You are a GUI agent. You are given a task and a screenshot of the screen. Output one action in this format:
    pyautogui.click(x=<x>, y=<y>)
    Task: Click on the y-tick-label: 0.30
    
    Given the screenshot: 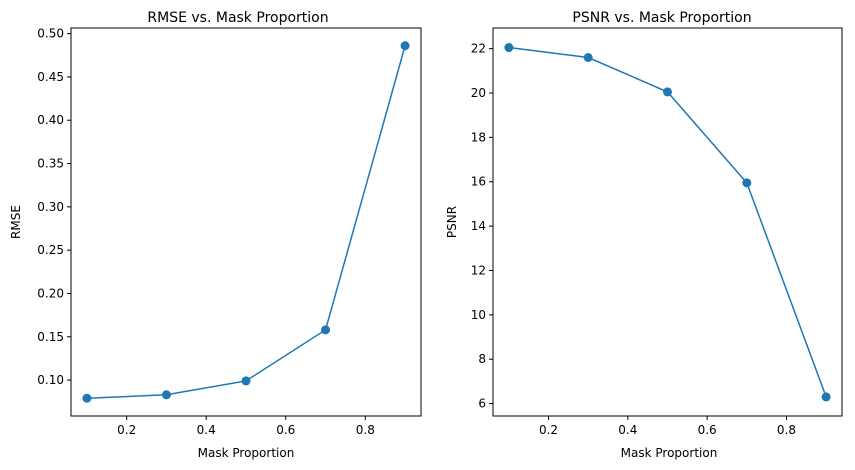 What is the action you would take?
    pyautogui.click(x=50, y=207)
    